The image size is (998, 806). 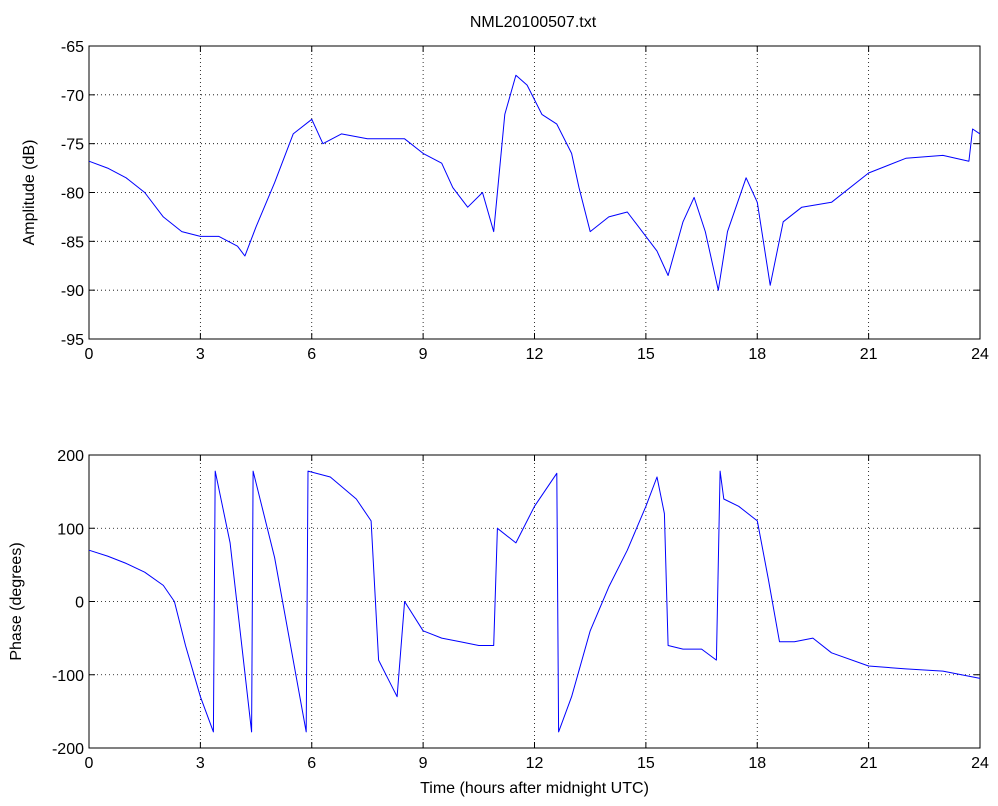 I want to click on amplitude-y-tick-label: -70, so click(x=72, y=96).